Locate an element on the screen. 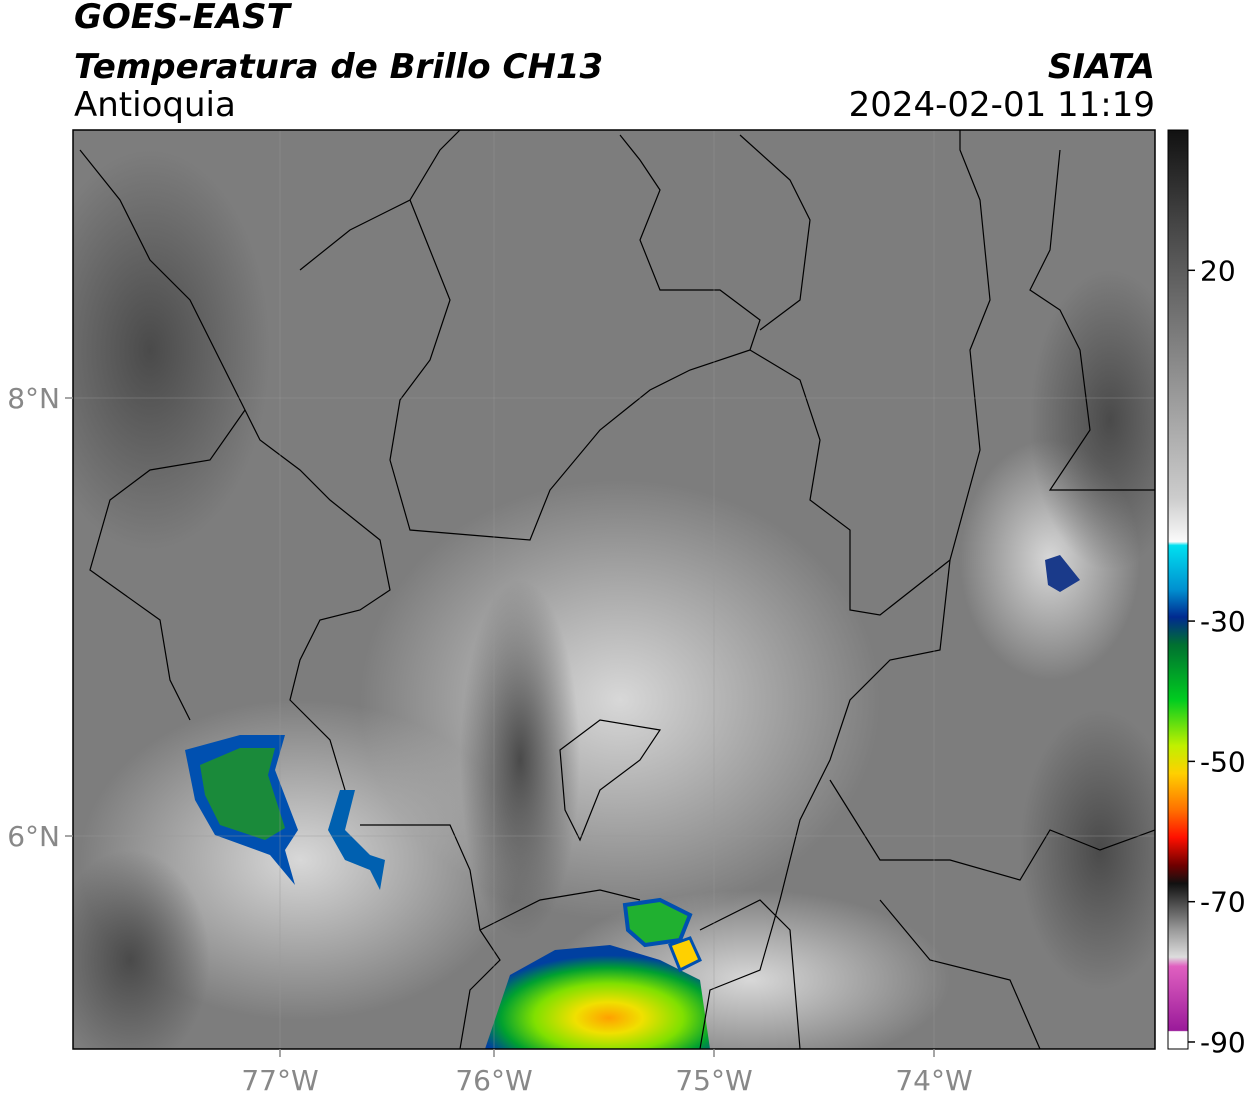 This screenshot has width=1252, height=1099. colorbar-label: 20 is located at coordinates (1218, 270).